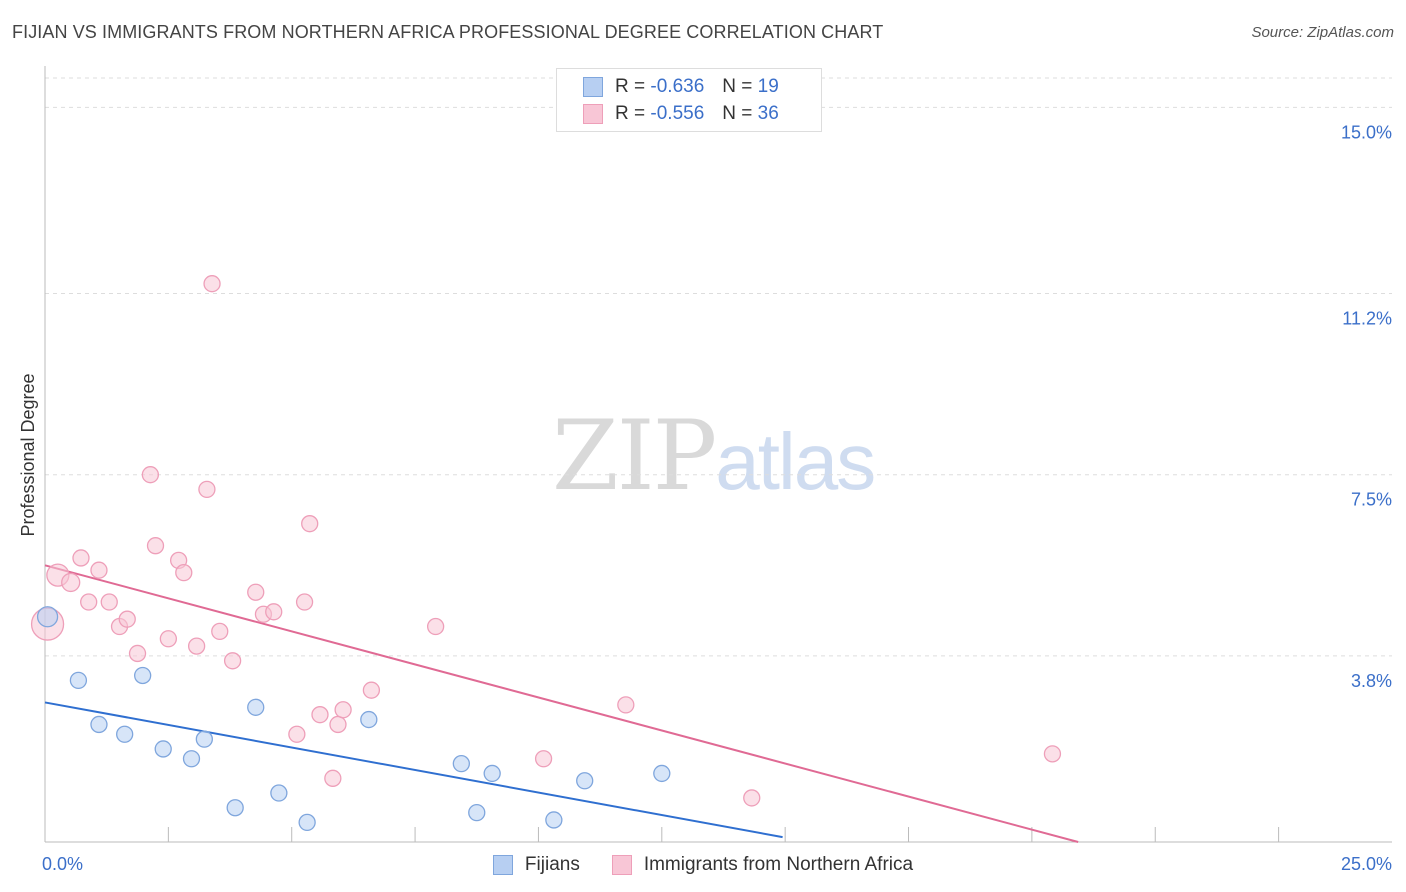 Image resolution: width=1406 pixels, height=892 pixels. Describe the element at coordinates (1367, 318) in the screenshot. I see `y-tick-label-2: 11.2%` at that location.